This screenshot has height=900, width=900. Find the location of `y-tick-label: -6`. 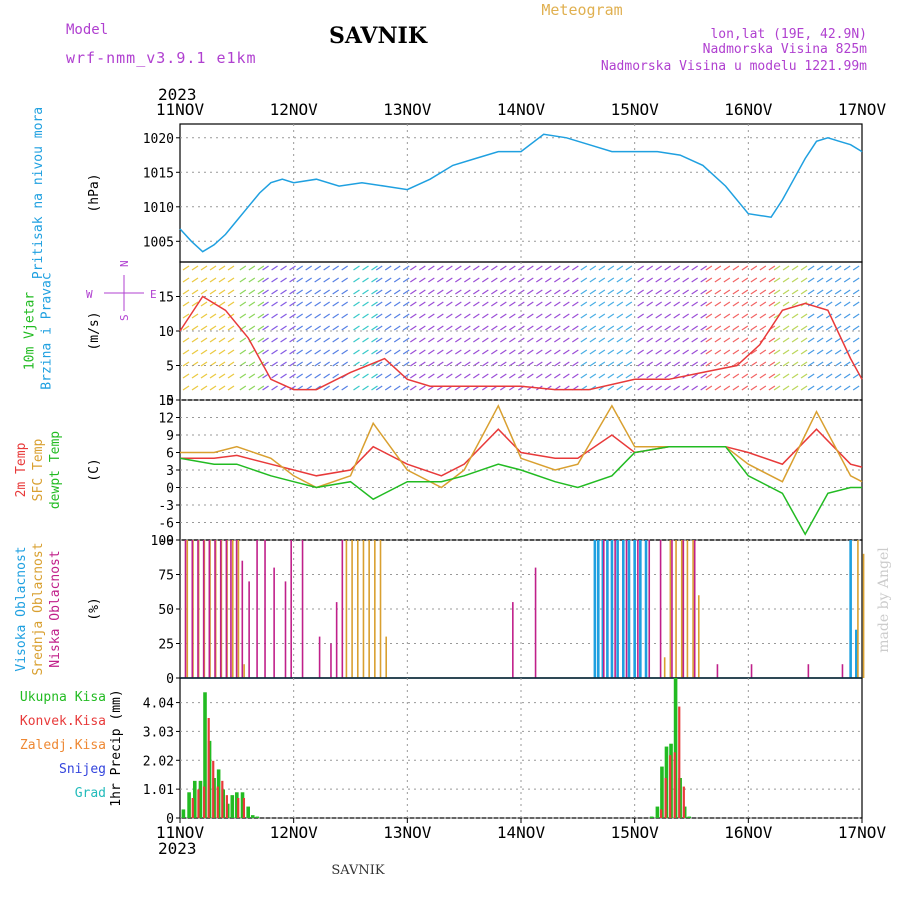

y-tick-label: -6 is located at coordinates (166, 524).